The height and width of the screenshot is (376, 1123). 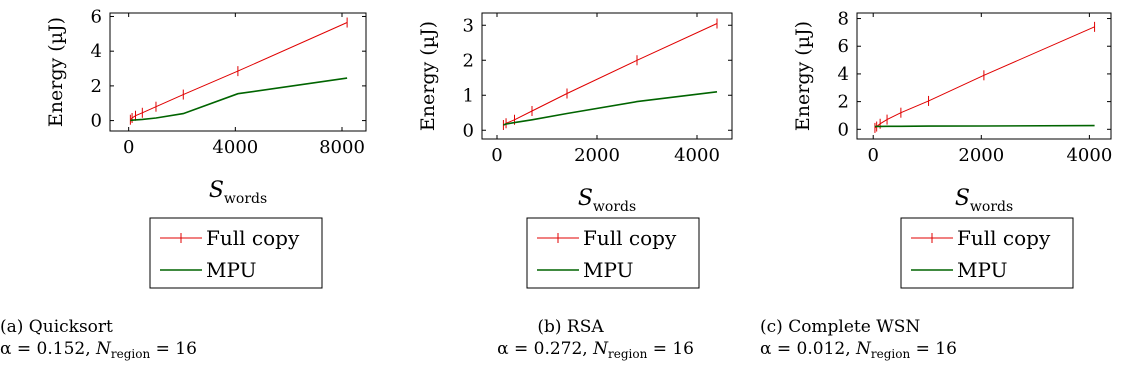 What do you see at coordinates (130, 354) in the screenshot?
I see `caption-n-sub-a: region` at bounding box center [130, 354].